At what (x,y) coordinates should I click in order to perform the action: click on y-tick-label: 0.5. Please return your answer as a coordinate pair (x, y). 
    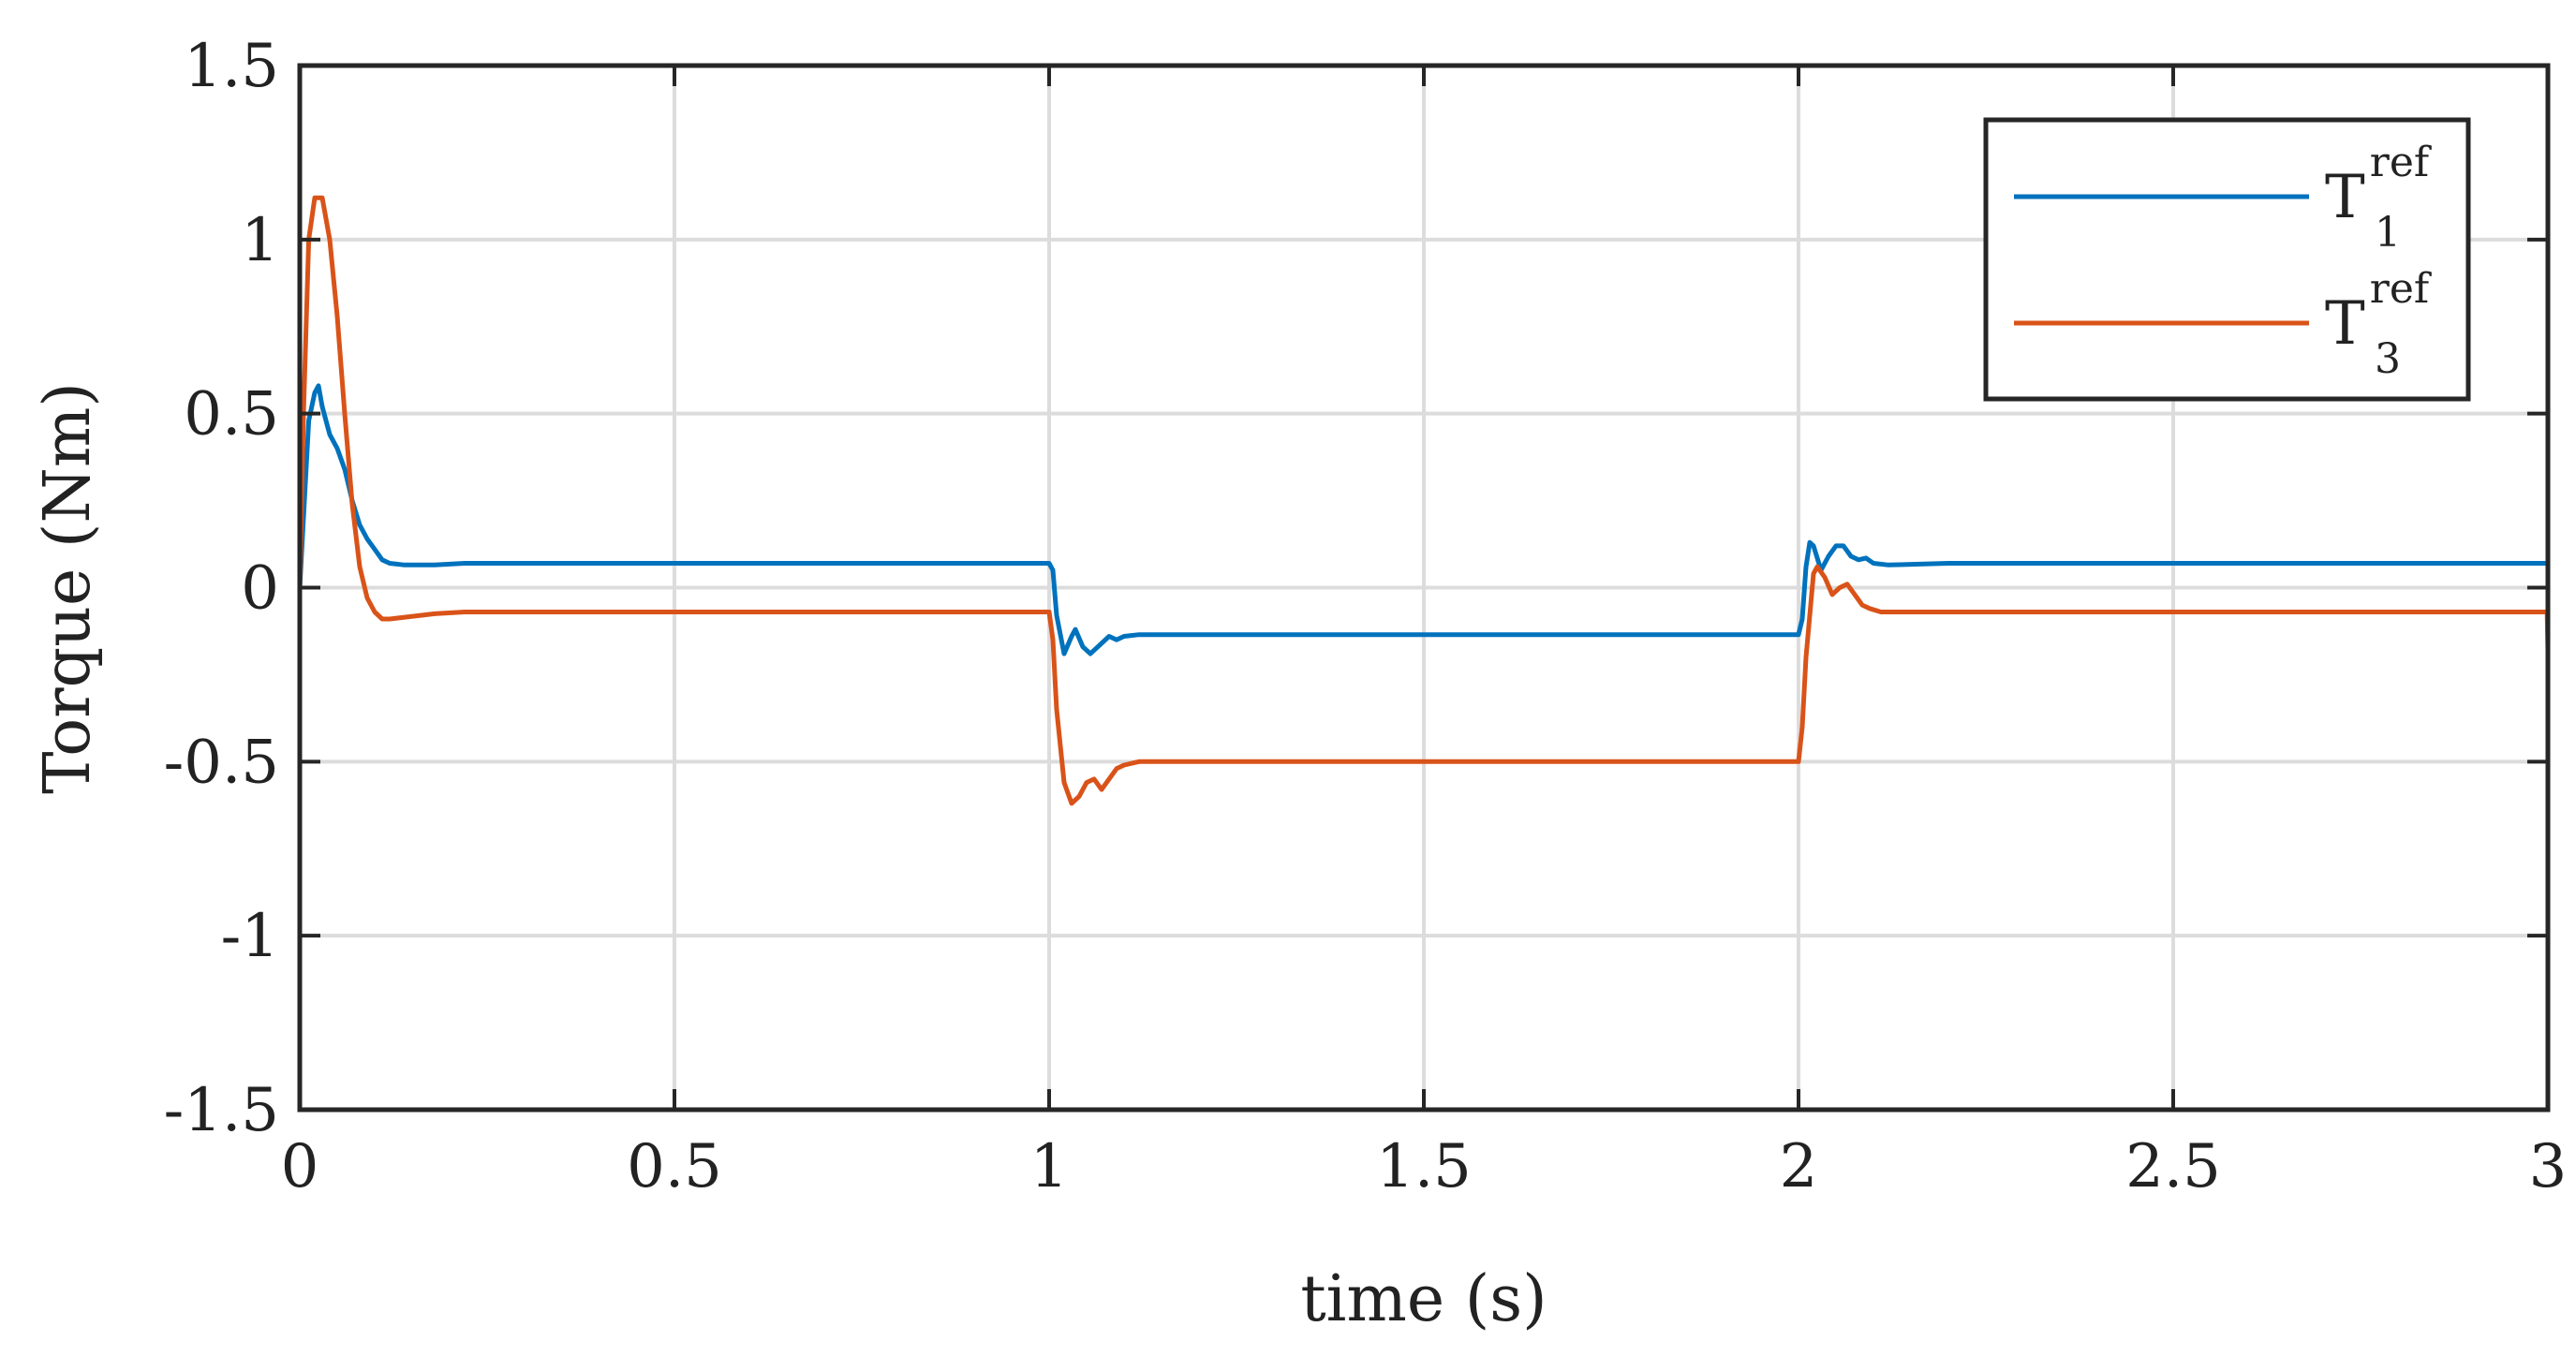
    Looking at the image, I should click on (232, 415).